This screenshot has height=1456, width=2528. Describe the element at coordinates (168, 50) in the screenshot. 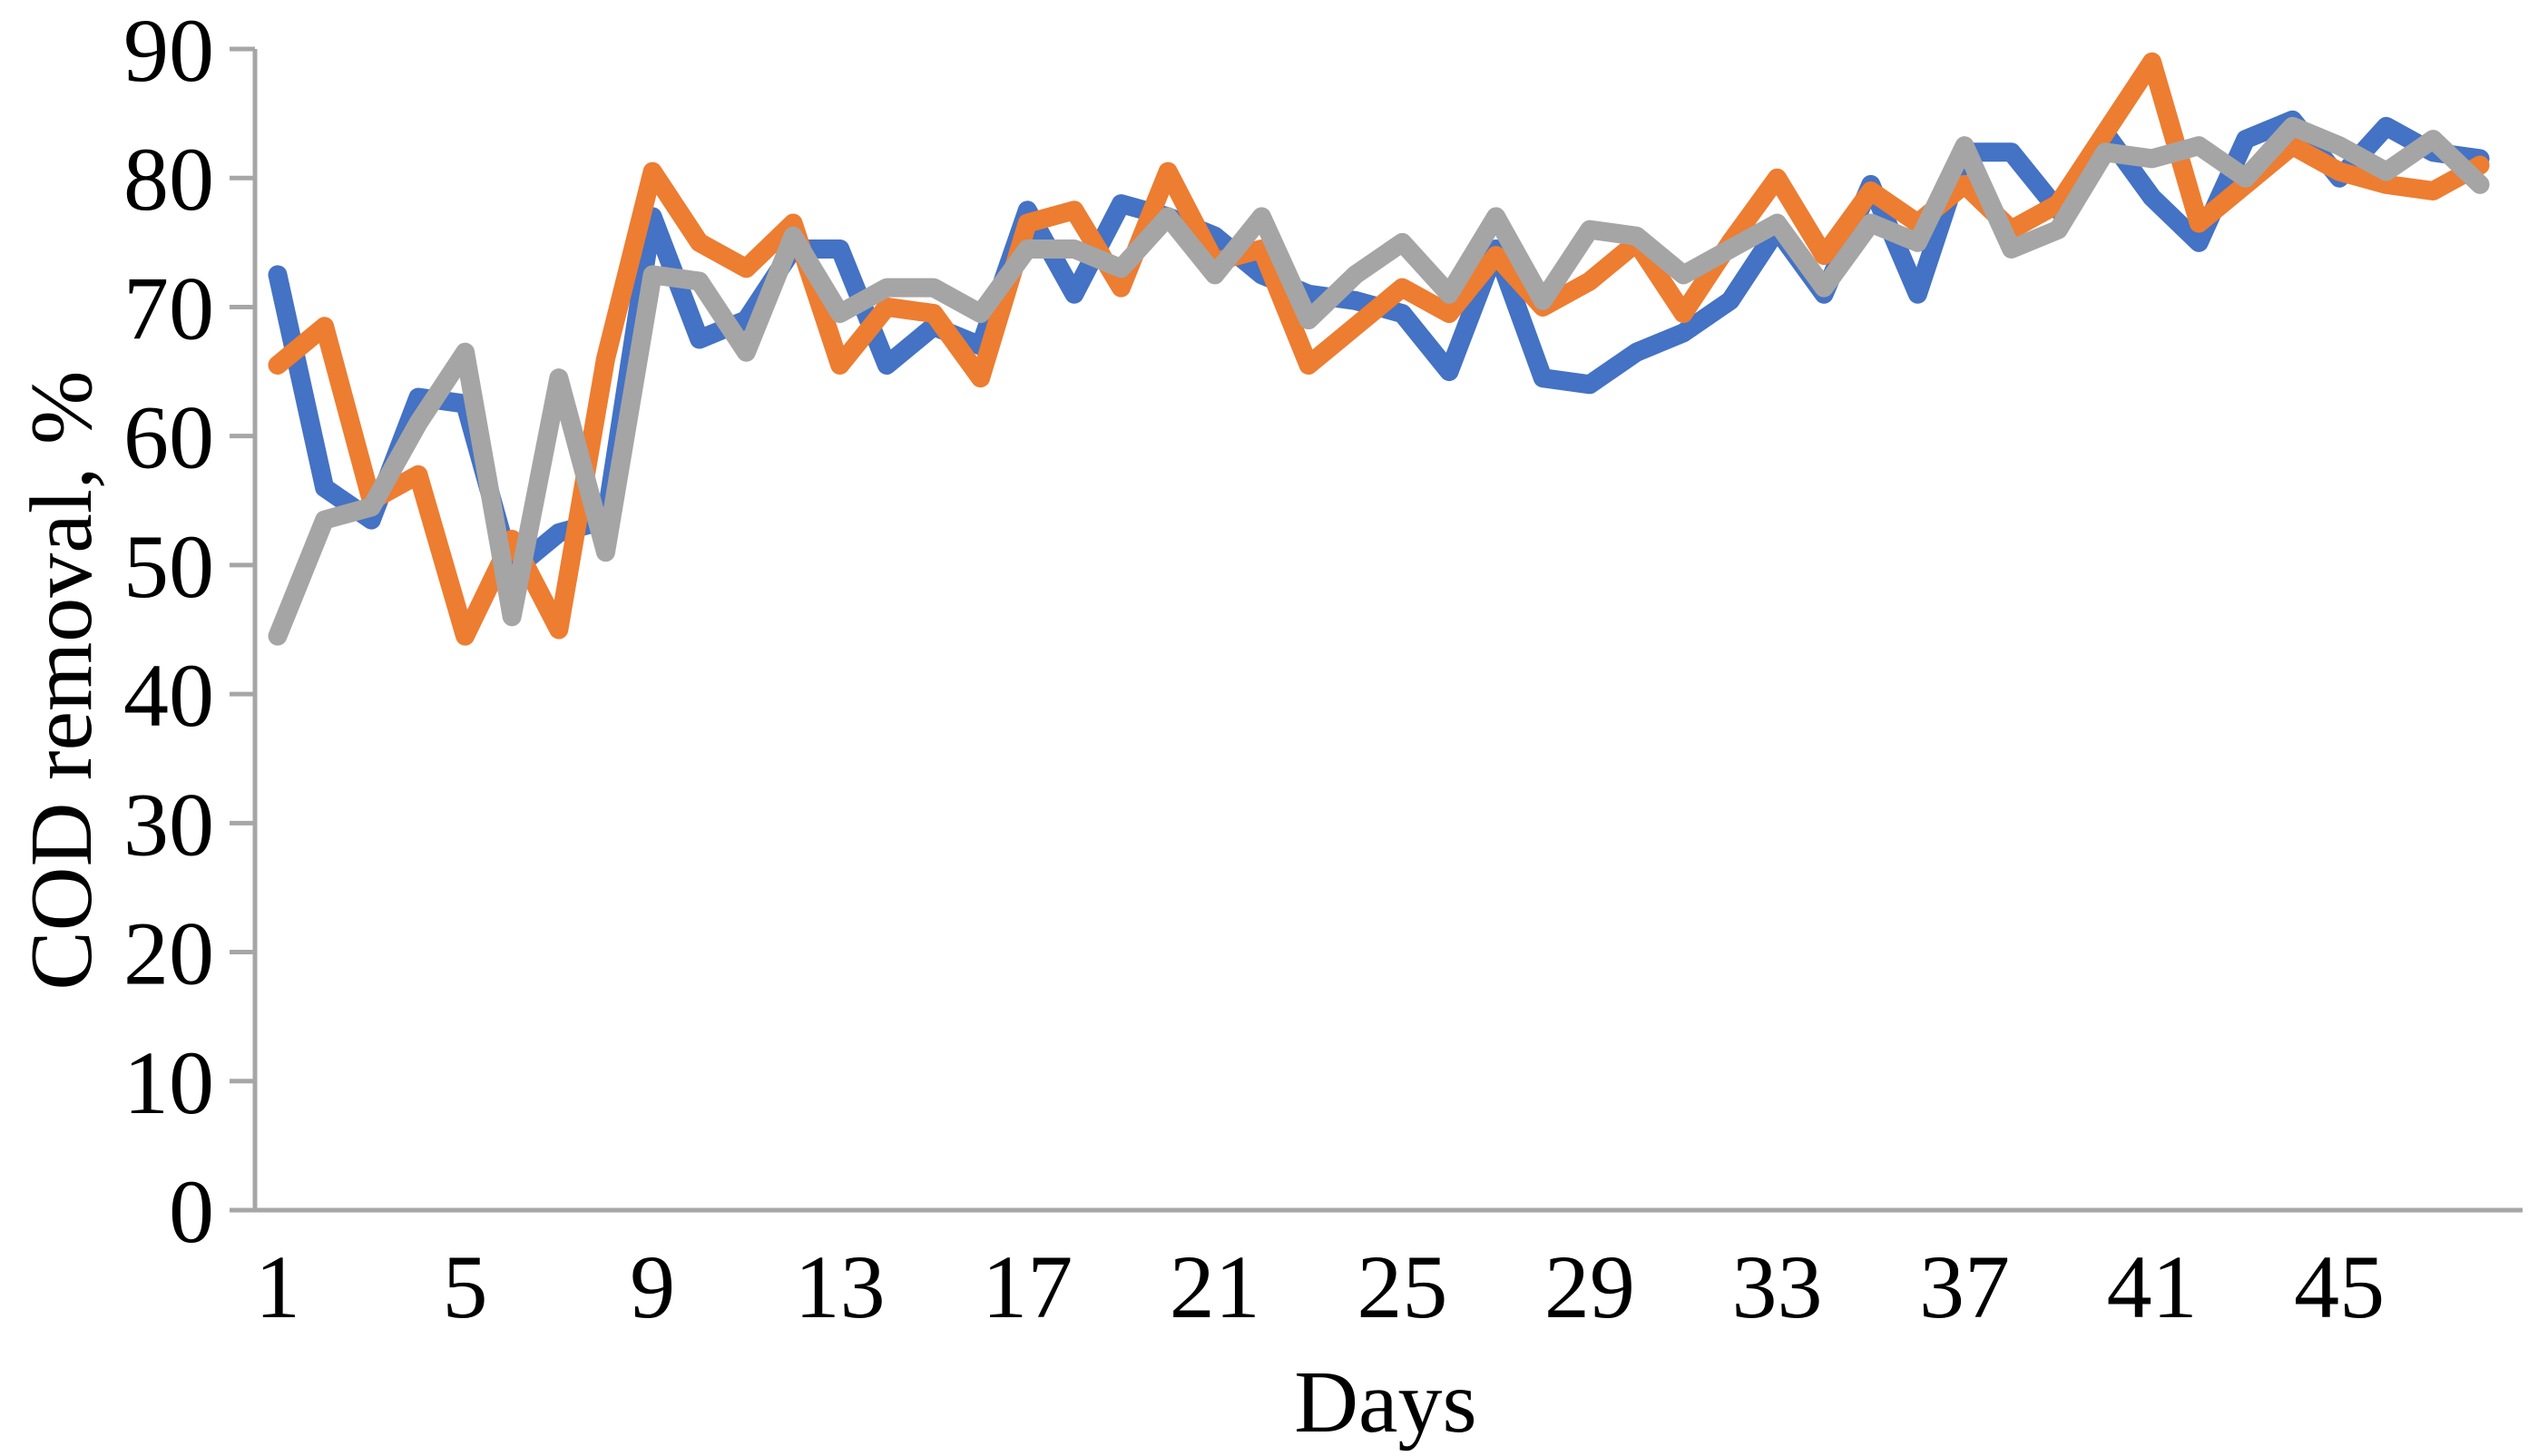

I see `y-tick-label: 90` at that location.